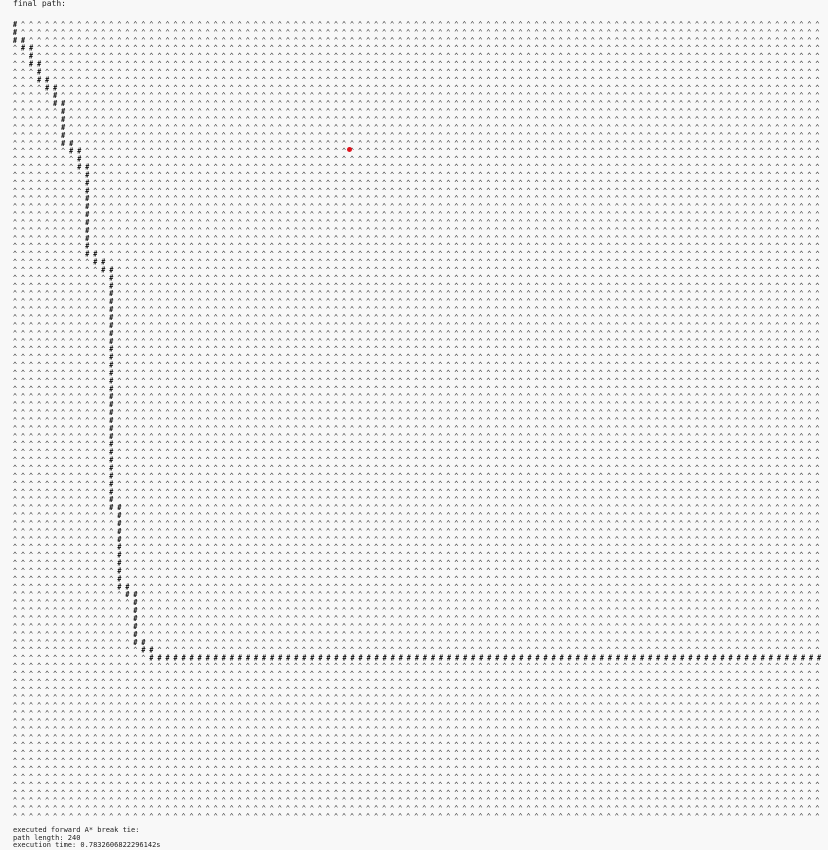 This screenshot has width=828, height=850. I want to click on algorithm-line: executed forward A* break tie:, so click(76, 830).